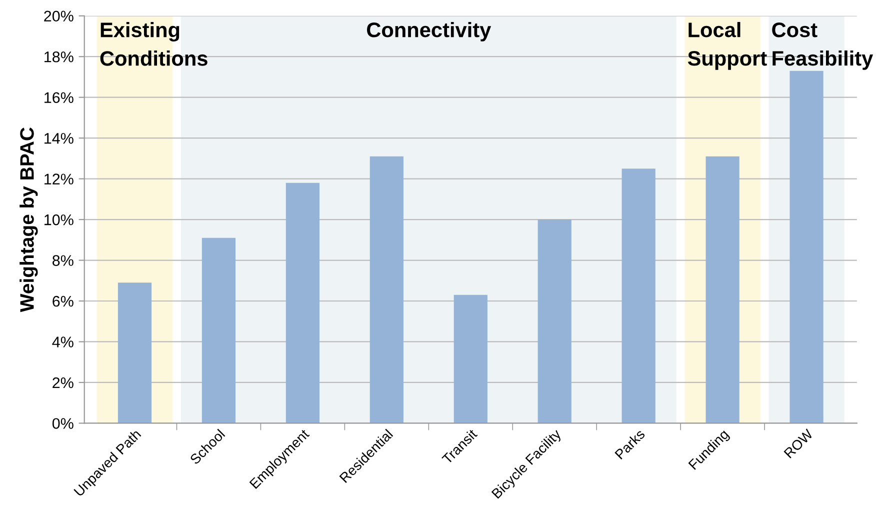 The width and height of the screenshot is (888, 529). I want to click on y-tick-label: 10%, so click(59, 220).